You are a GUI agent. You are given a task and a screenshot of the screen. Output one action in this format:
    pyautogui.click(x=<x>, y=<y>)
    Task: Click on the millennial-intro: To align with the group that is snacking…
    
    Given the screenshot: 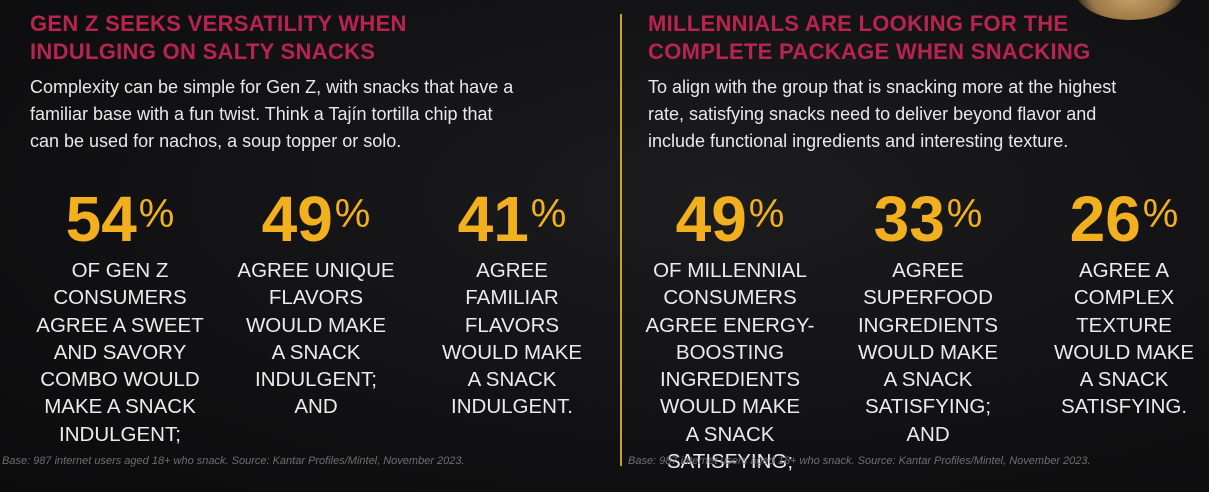 What is the action you would take?
    pyautogui.click(x=882, y=114)
    